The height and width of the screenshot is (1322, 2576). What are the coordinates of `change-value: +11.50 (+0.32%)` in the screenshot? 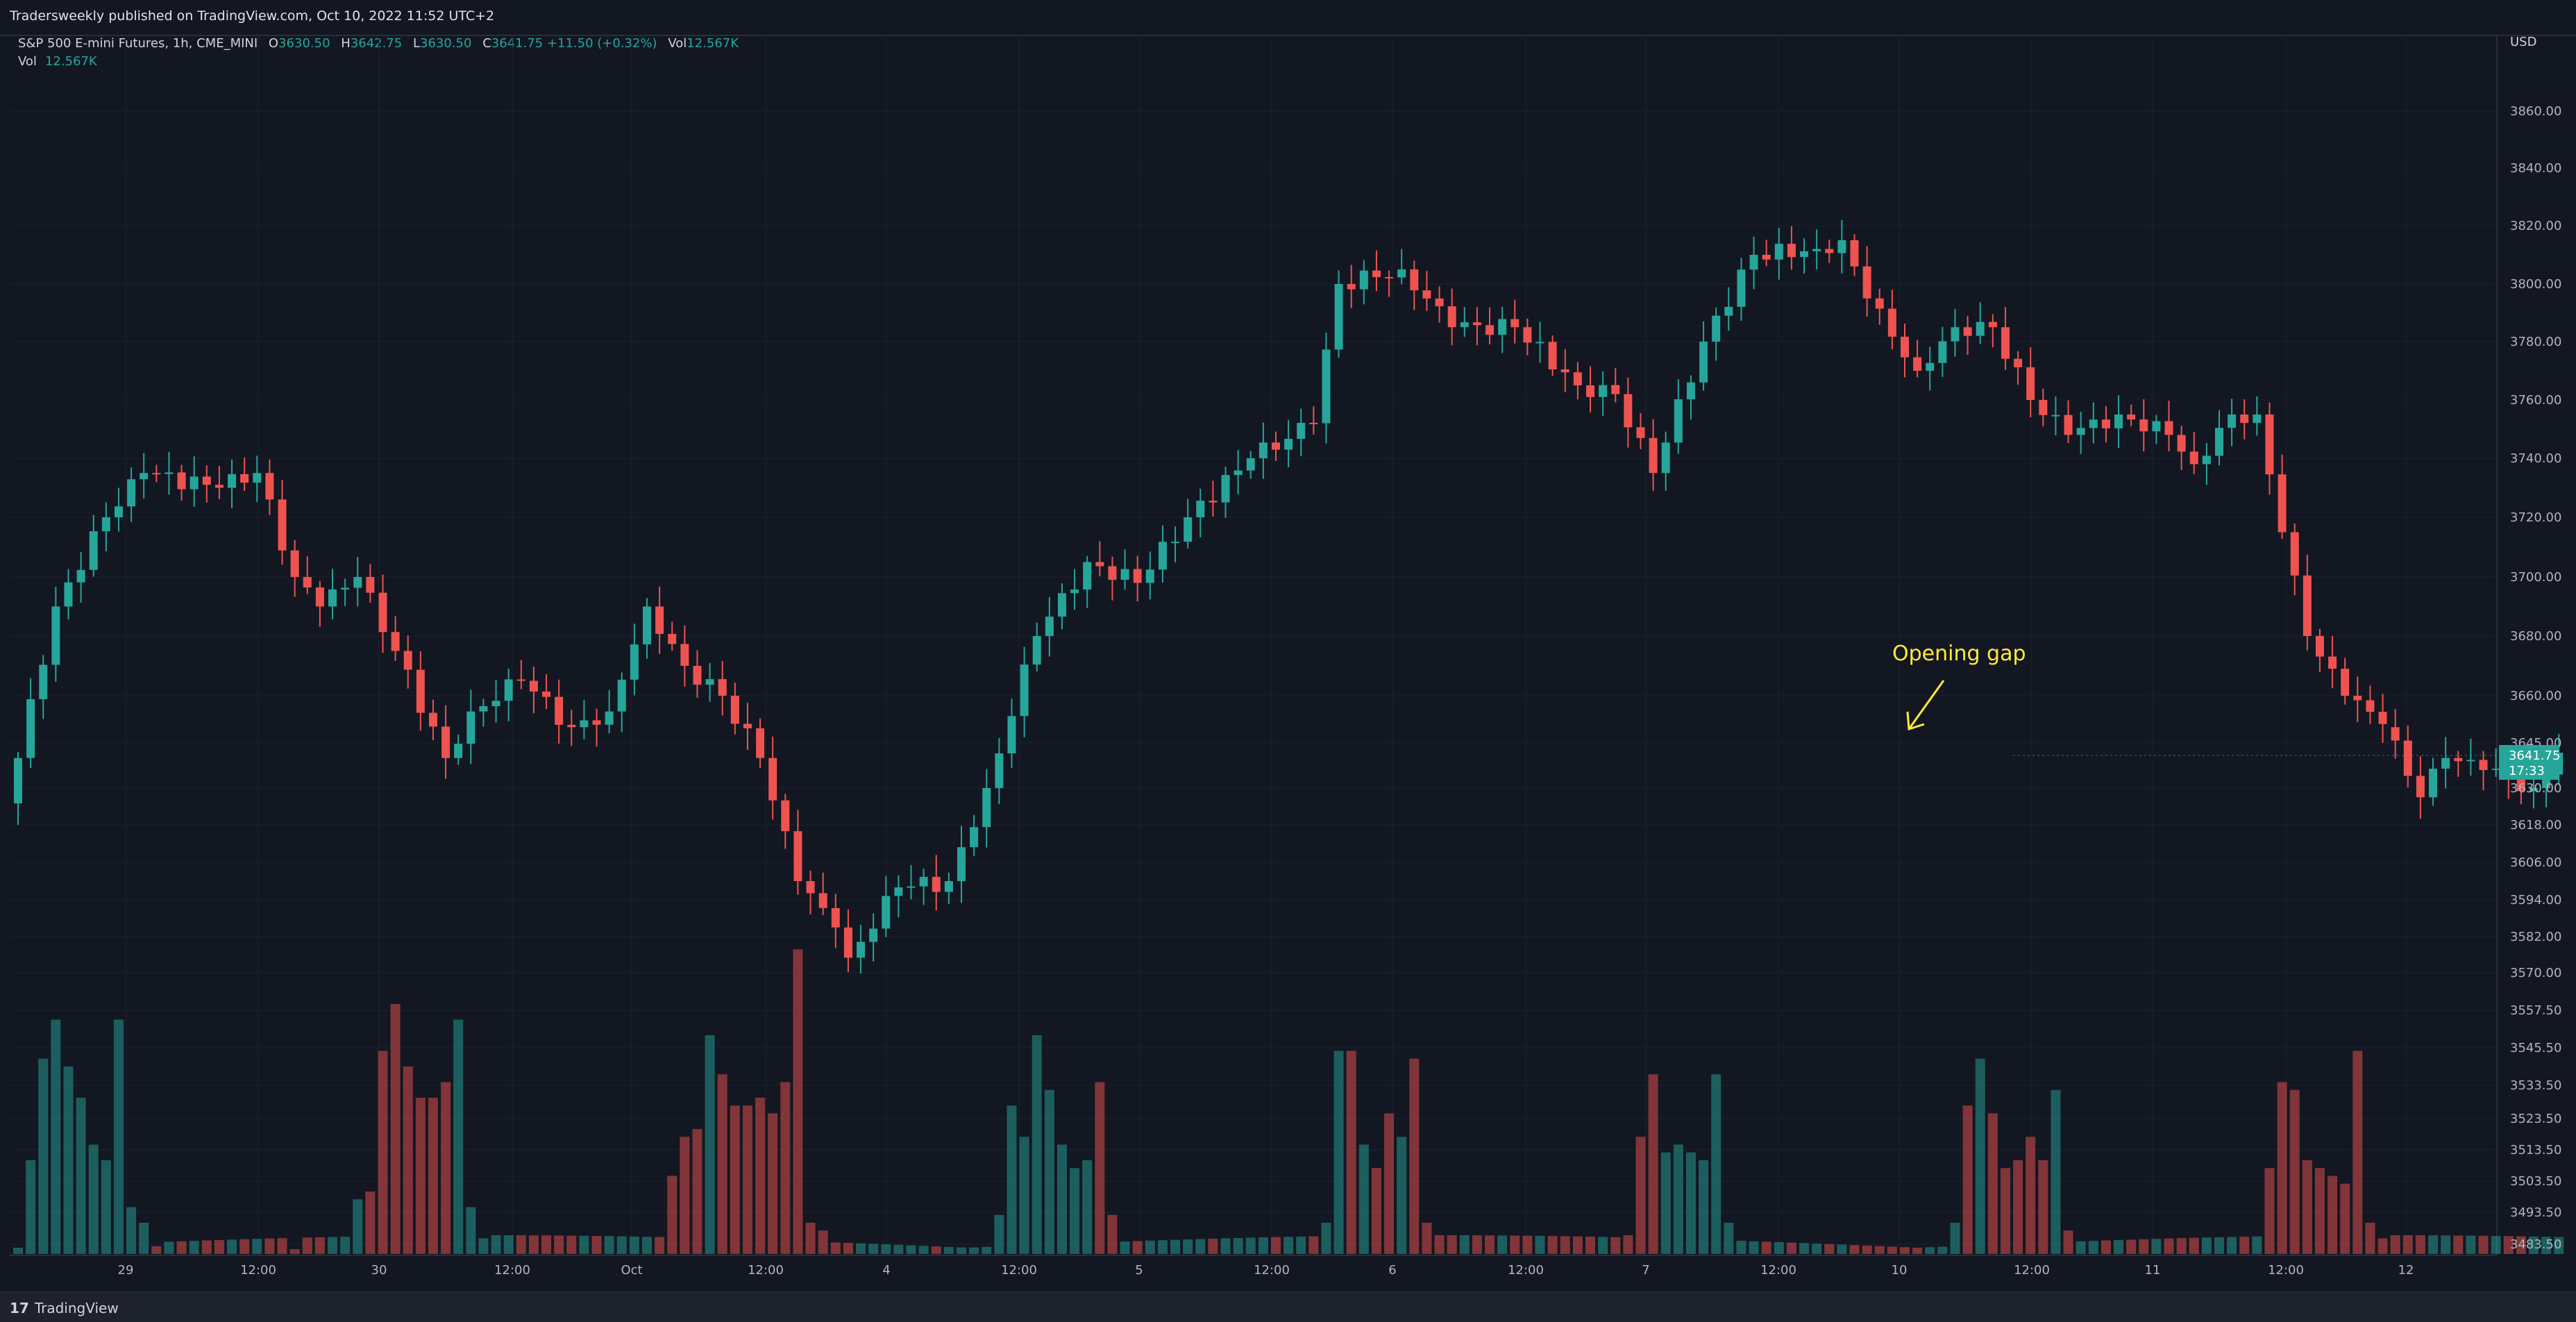 It's located at (601, 43).